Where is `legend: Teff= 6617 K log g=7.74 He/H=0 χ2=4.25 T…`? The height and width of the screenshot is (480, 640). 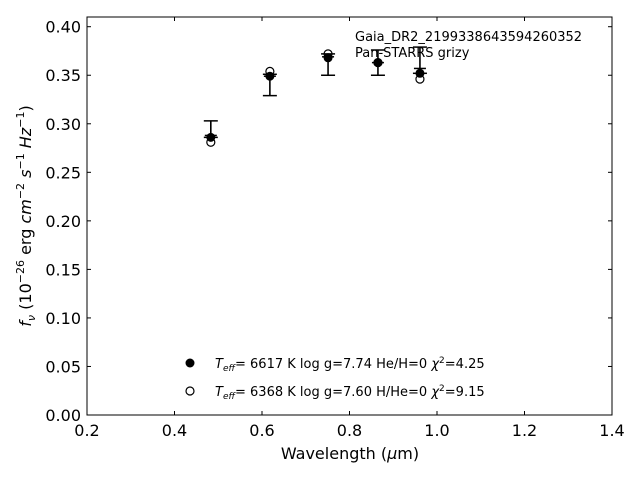 legend: Teff= 6617 K log g=7.74 He/H=0 χ2=4.25 T… is located at coordinates (335, 379).